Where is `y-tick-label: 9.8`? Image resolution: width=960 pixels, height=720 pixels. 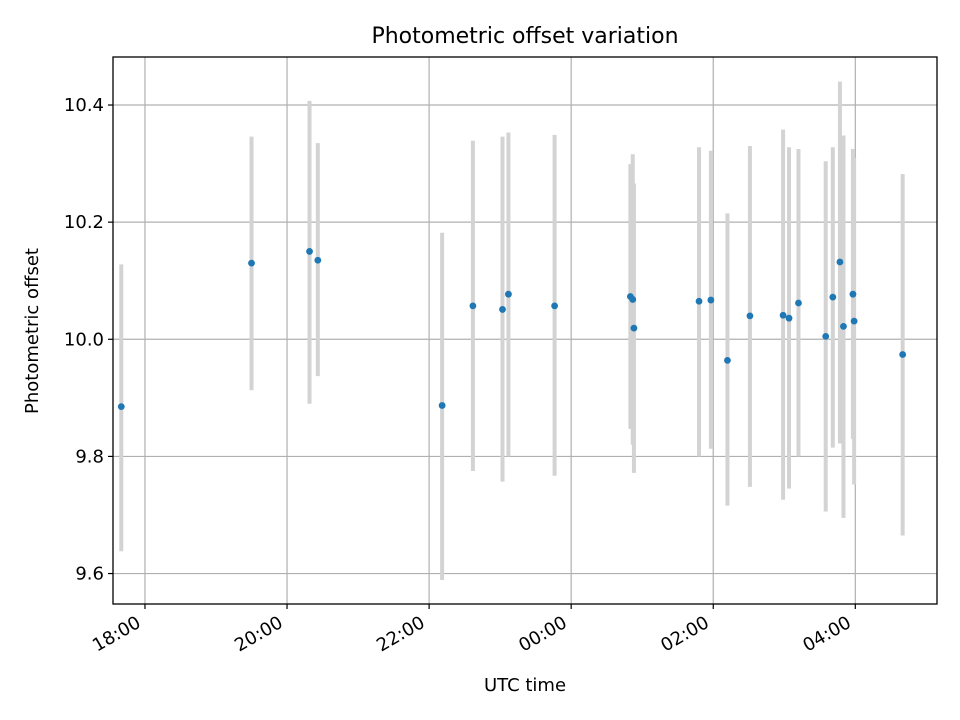
y-tick-label: 9.8 is located at coordinates (89, 456).